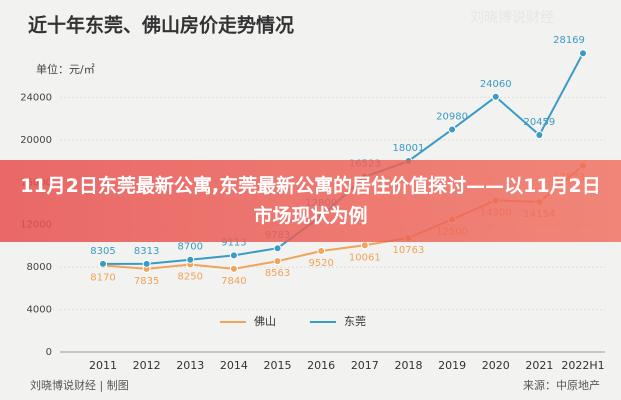 The width and height of the screenshot is (621, 400). What do you see at coordinates (582, 365) in the screenshot?
I see `x-tick-label: 2022H1` at bounding box center [582, 365].